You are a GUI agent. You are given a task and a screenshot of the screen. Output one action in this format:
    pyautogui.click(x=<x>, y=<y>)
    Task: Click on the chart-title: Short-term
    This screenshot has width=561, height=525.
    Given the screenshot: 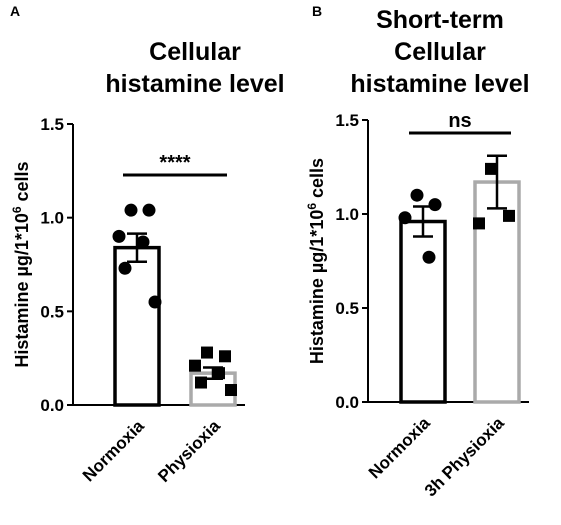 What is the action you would take?
    pyautogui.click(x=440, y=20)
    